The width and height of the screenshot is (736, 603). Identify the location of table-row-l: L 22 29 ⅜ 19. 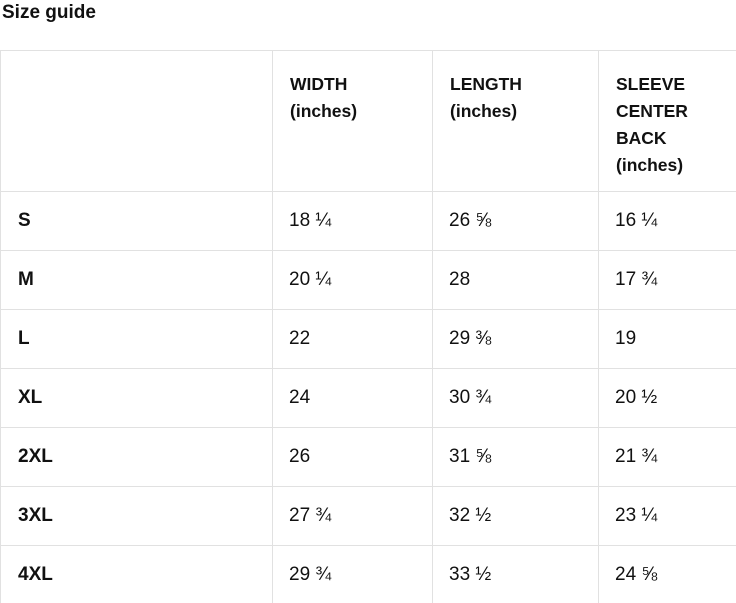
(368, 339).